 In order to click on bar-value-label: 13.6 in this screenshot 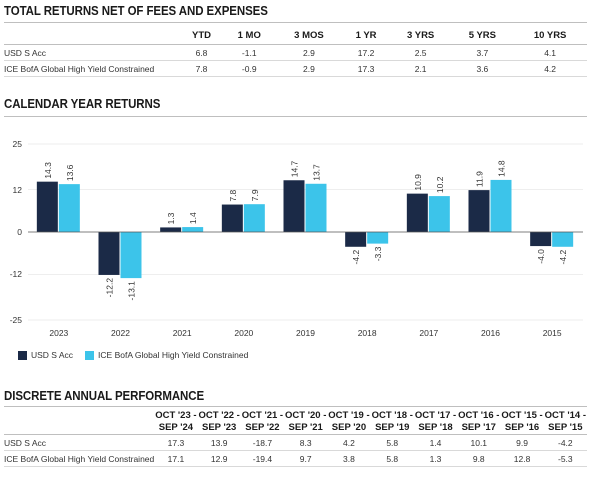, I will do `click(70, 172)`.